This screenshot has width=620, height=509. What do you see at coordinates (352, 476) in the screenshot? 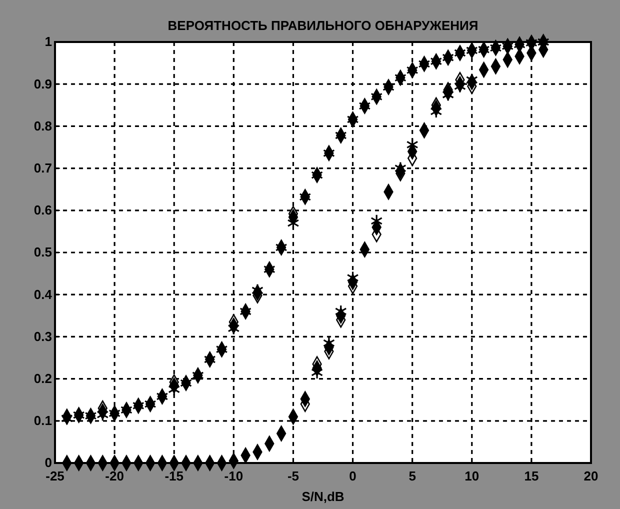
I see `x-tick-label: 0` at bounding box center [352, 476].